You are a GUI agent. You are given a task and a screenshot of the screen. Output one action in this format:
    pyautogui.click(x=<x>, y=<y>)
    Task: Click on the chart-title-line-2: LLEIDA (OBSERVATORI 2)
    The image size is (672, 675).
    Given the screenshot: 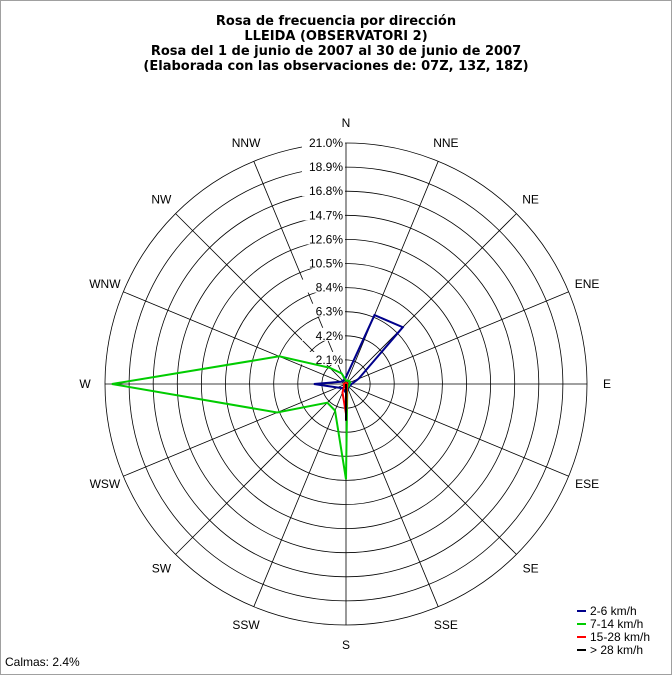 What is the action you would take?
    pyautogui.click(x=336, y=36)
    